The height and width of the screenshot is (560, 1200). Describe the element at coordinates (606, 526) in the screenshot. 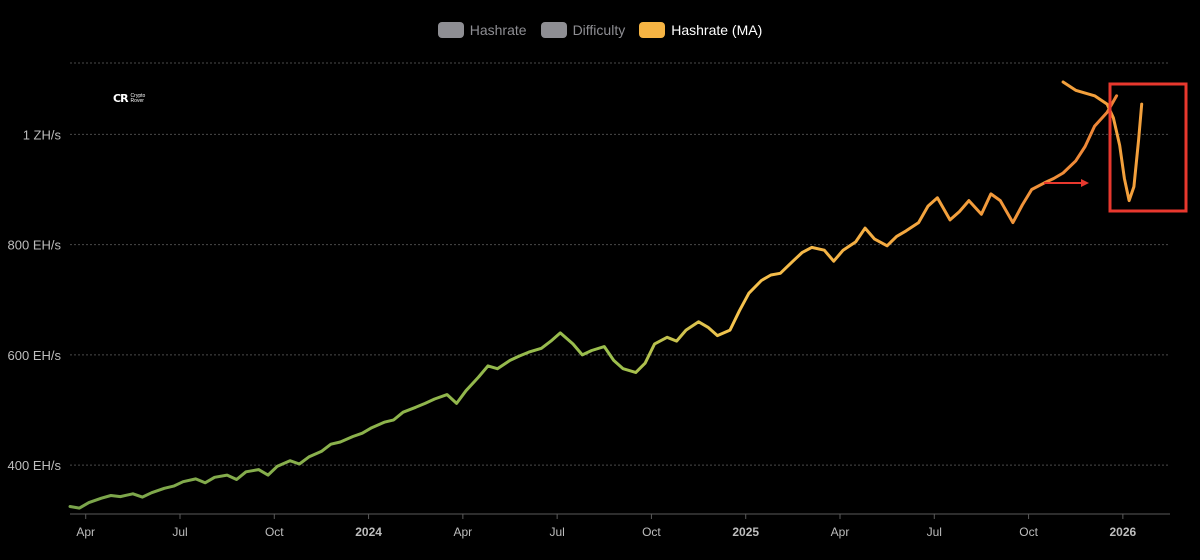

I see `x-axis-ticks: Apr Jul Oct 2024 Apr Jul Oct 2025 Apr Jul Oct 2026` at that location.